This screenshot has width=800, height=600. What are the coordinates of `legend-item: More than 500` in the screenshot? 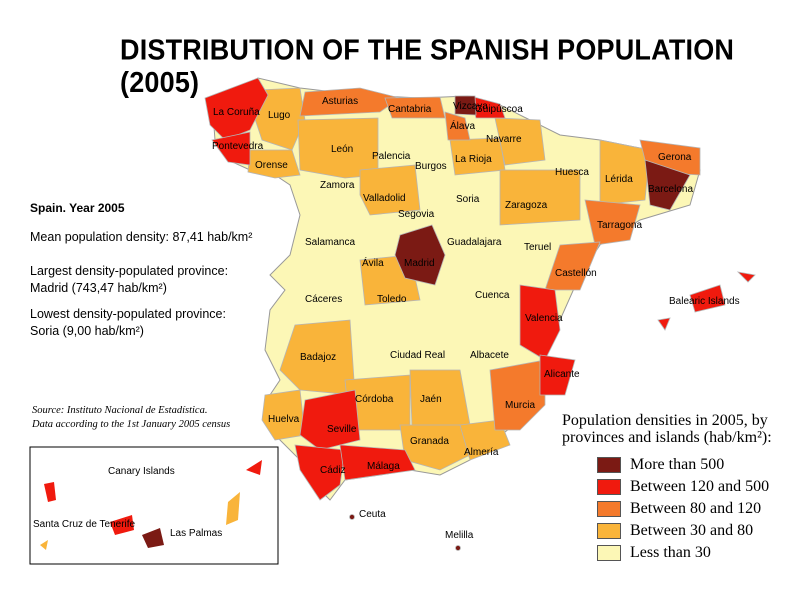 It's located at (660, 465).